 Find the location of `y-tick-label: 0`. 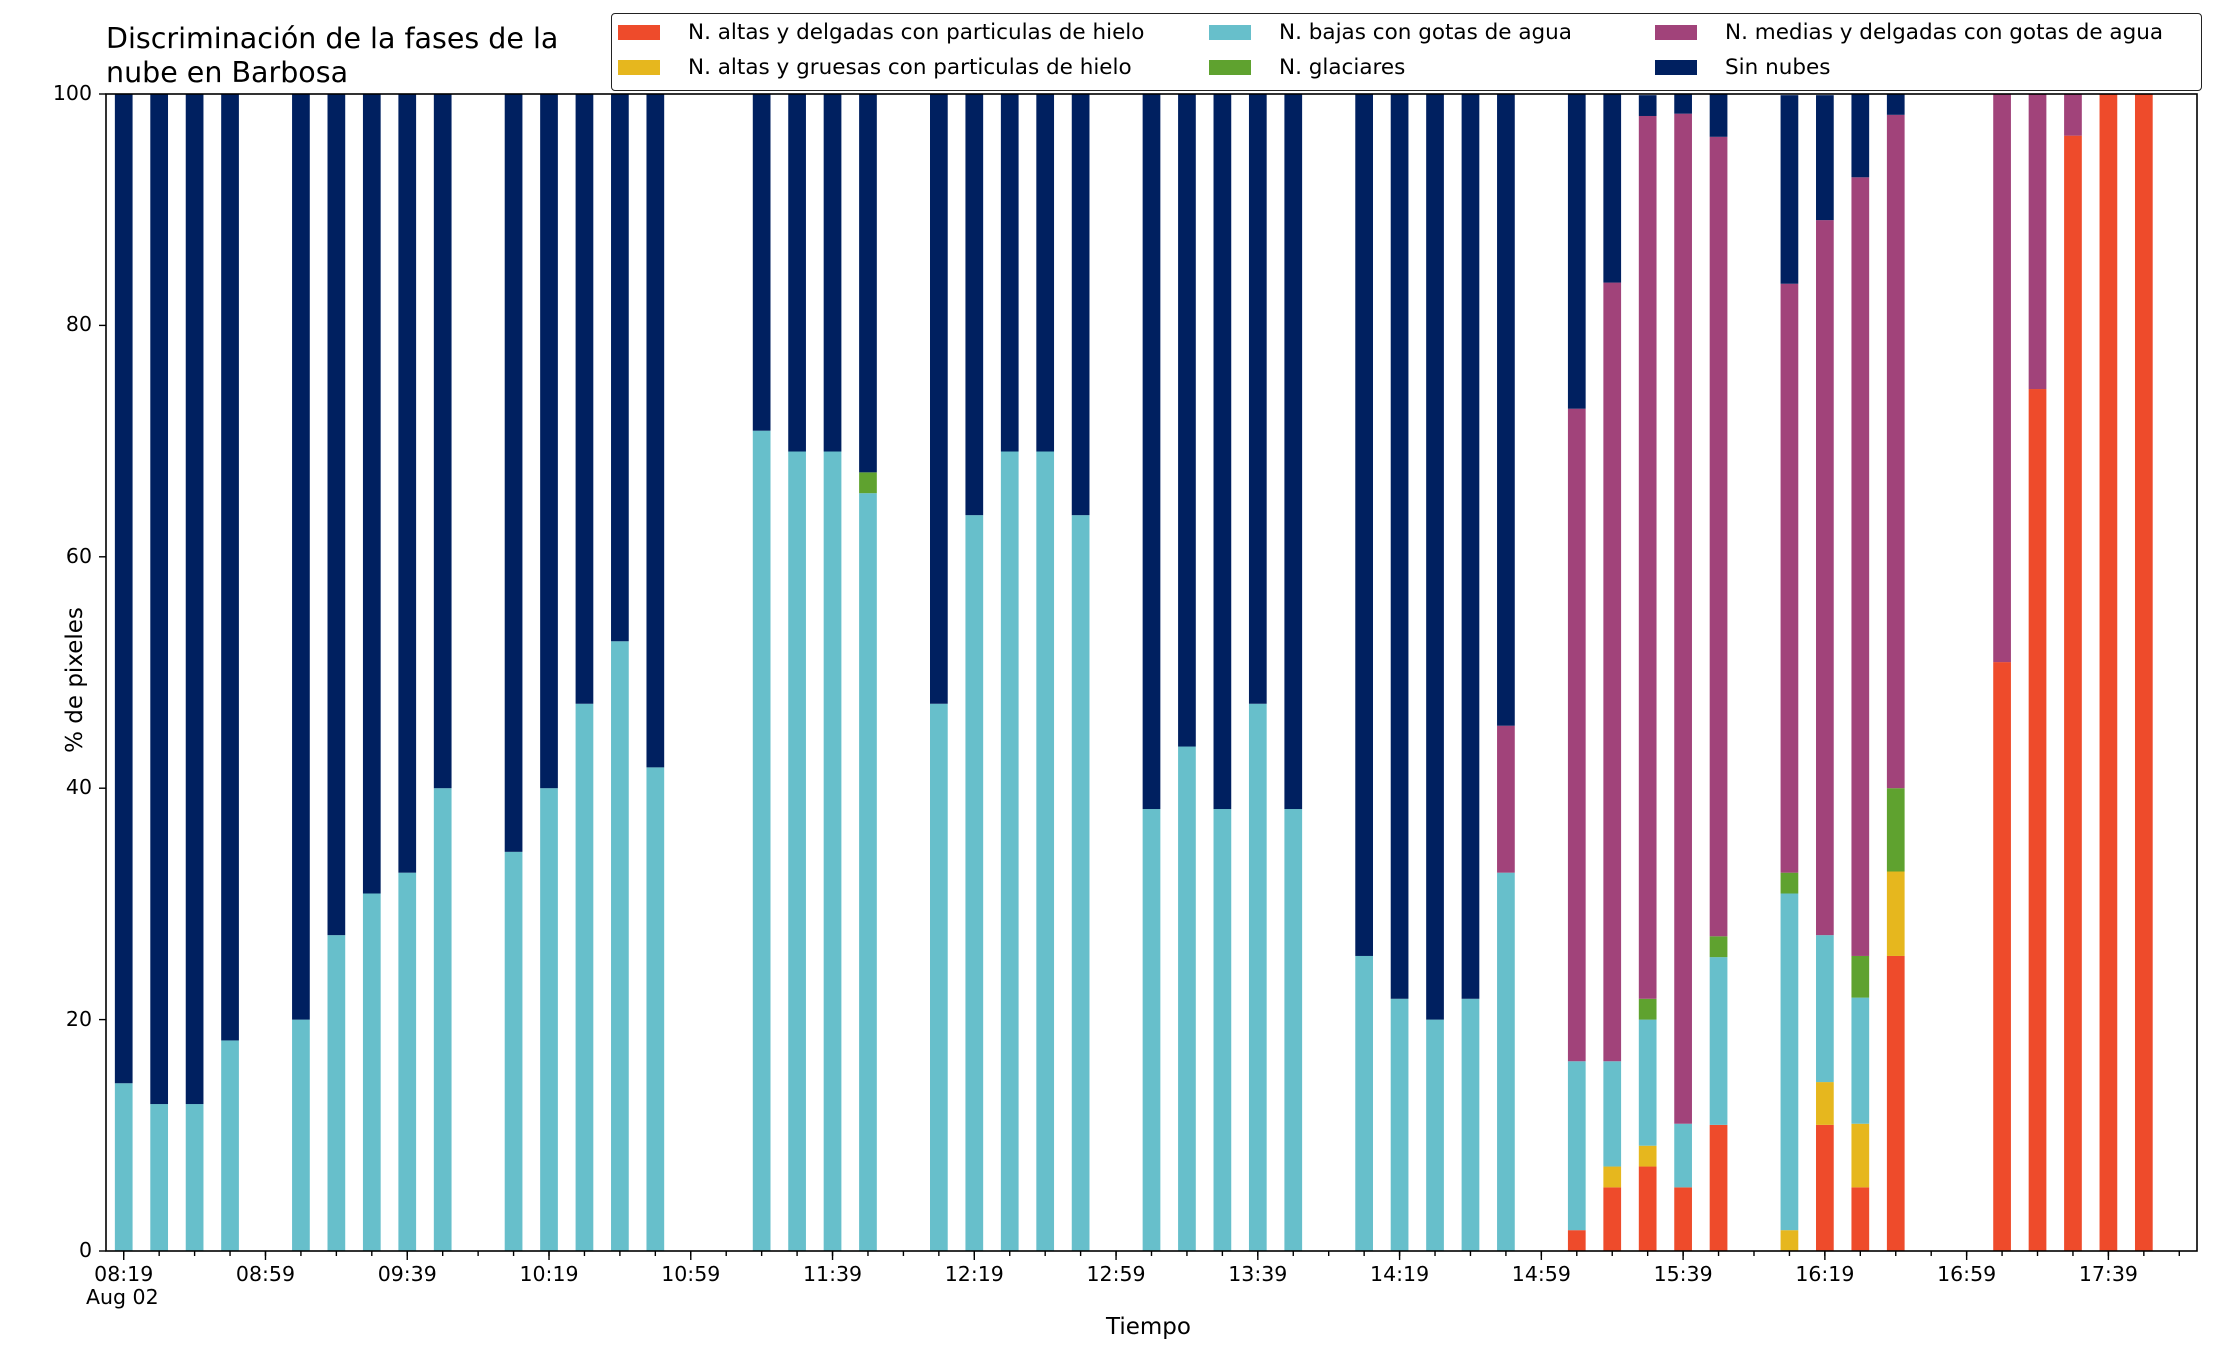

y-tick-label: 0 is located at coordinates (85, 1250).